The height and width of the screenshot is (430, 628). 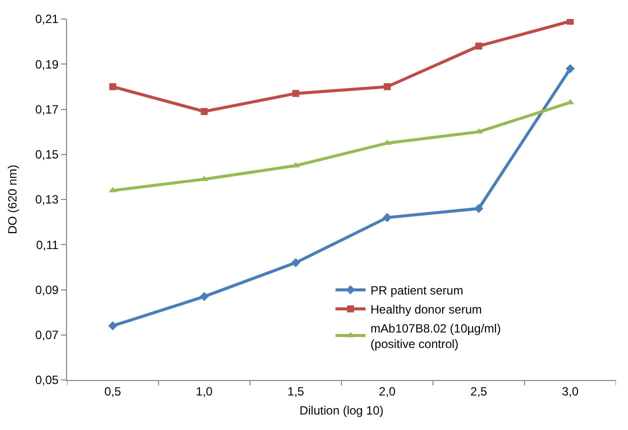 What do you see at coordinates (387, 391) in the screenshot?
I see `x-tick-label: 2,0` at bounding box center [387, 391].